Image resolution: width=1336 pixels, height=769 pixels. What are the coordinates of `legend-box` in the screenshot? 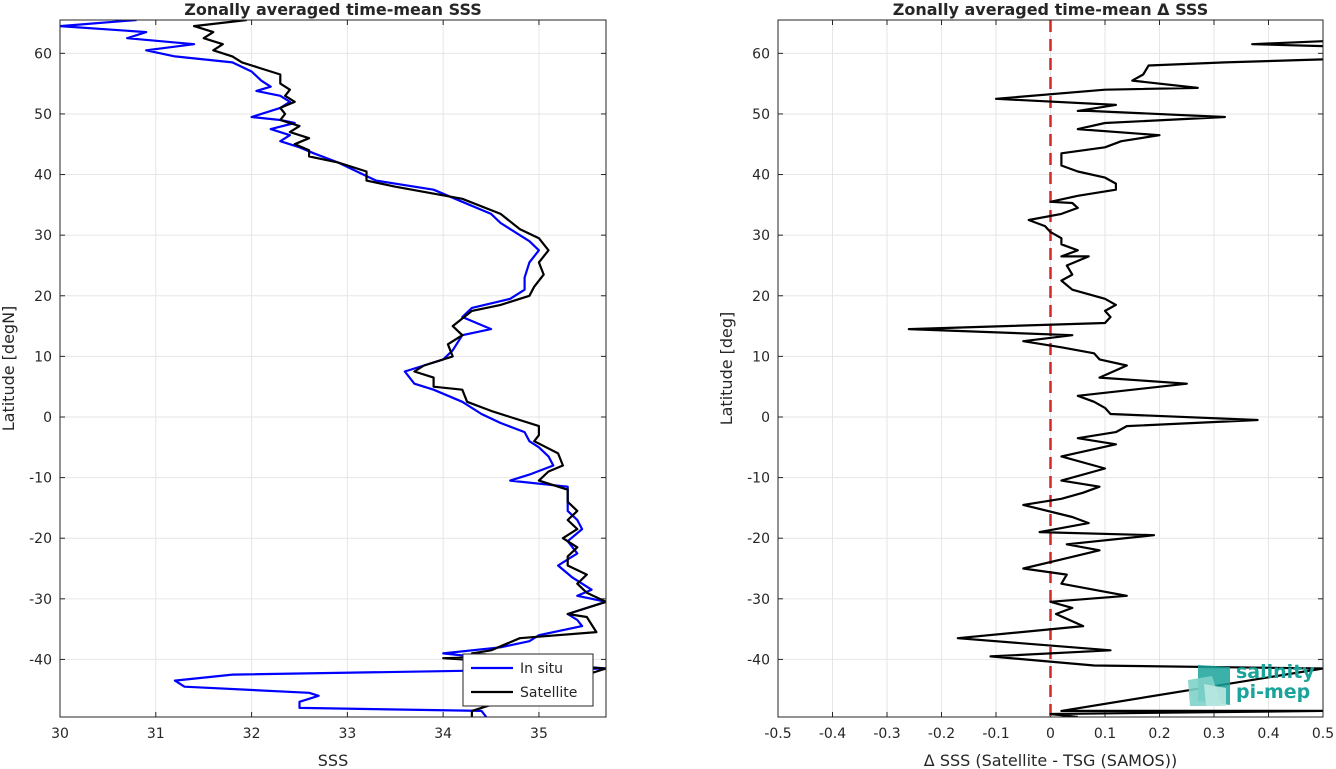 It's located at (528, 680).